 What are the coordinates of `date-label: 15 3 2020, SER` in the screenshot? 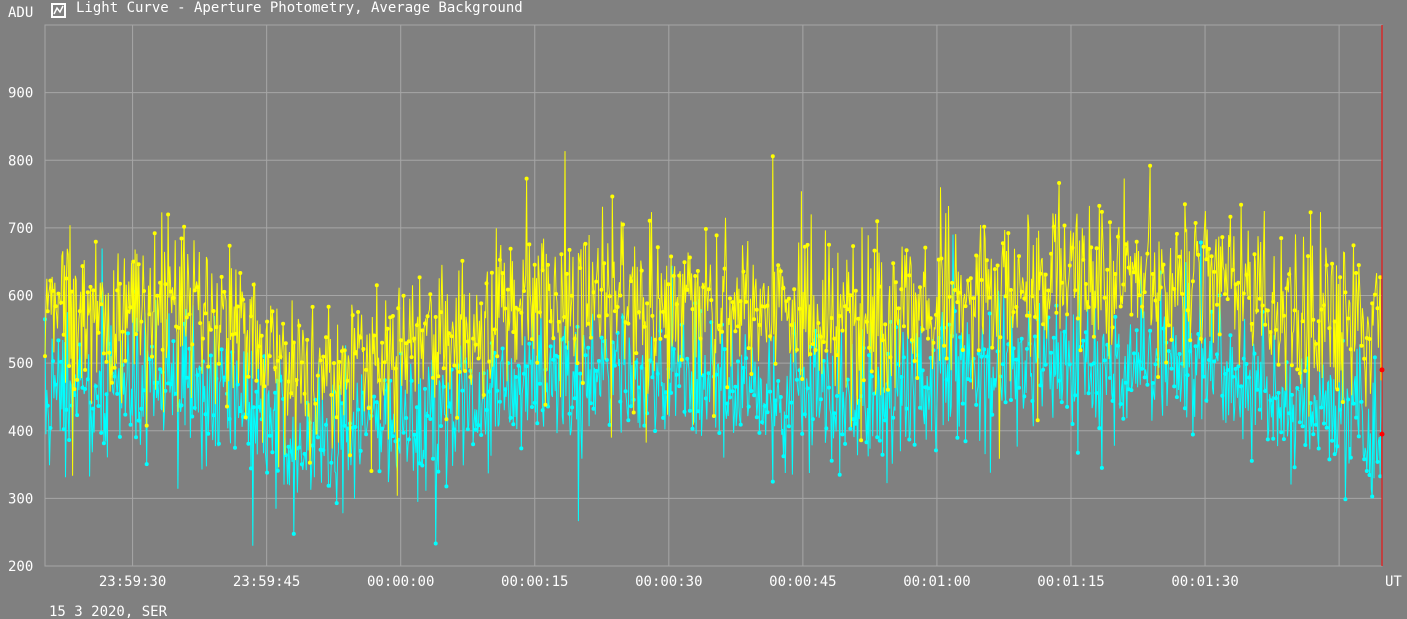 It's located at (108, 611).